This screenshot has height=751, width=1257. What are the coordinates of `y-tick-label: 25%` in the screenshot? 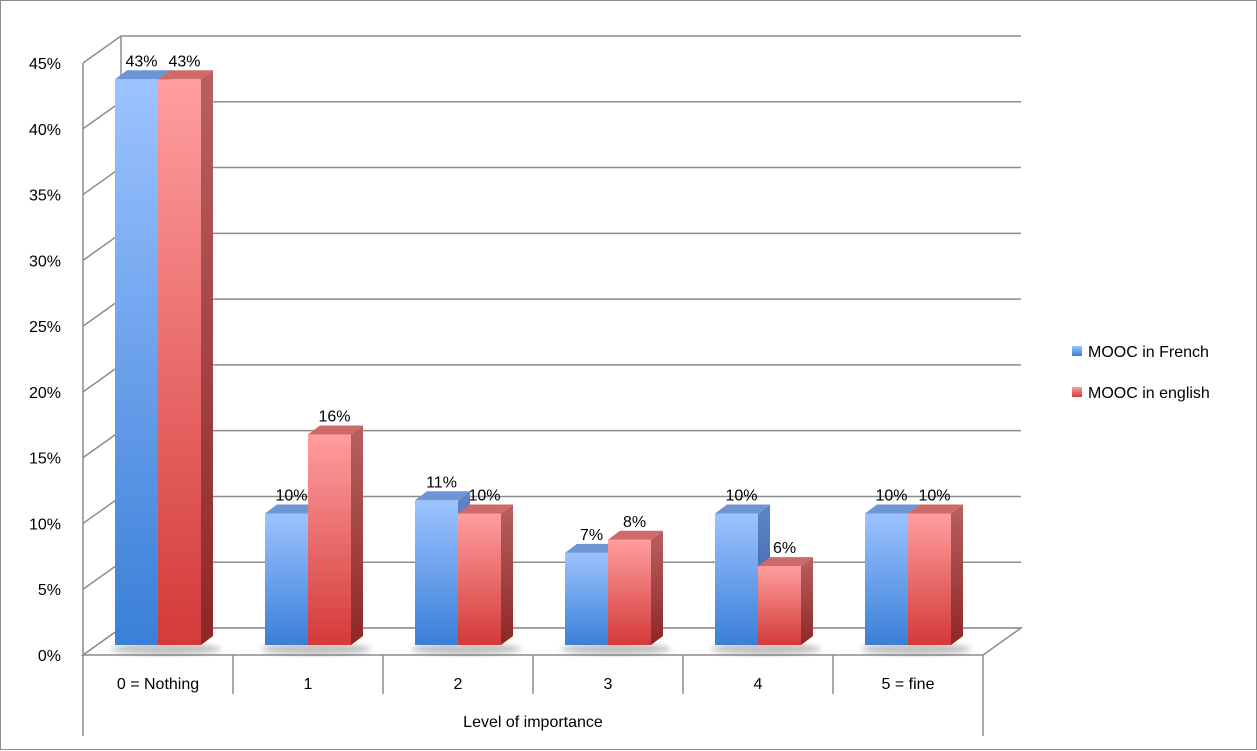 It's located at (45, 327).